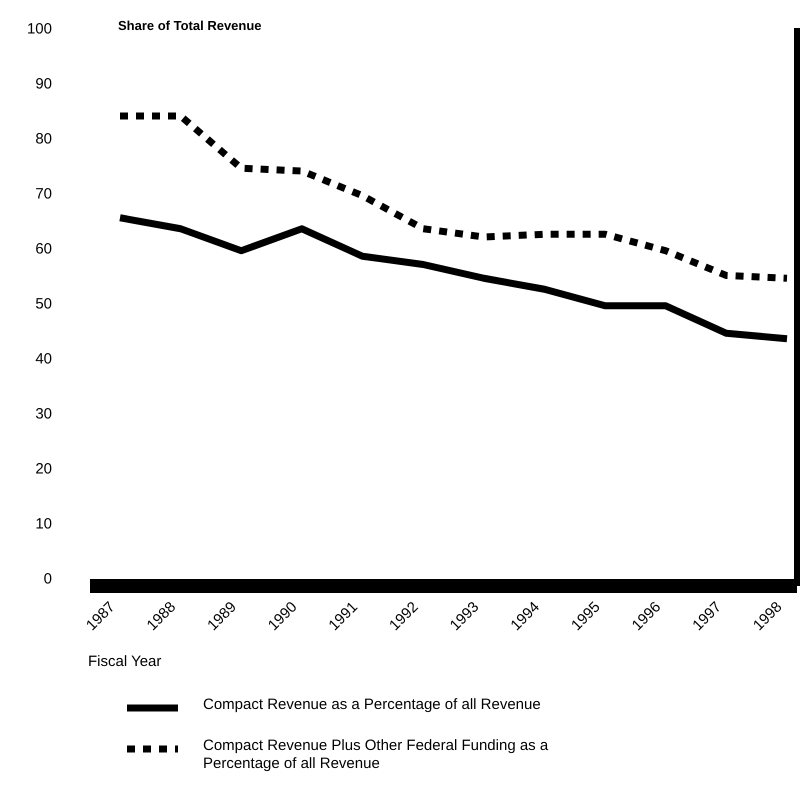  I want to click on y-tick-label: 70, so click(43, 193).